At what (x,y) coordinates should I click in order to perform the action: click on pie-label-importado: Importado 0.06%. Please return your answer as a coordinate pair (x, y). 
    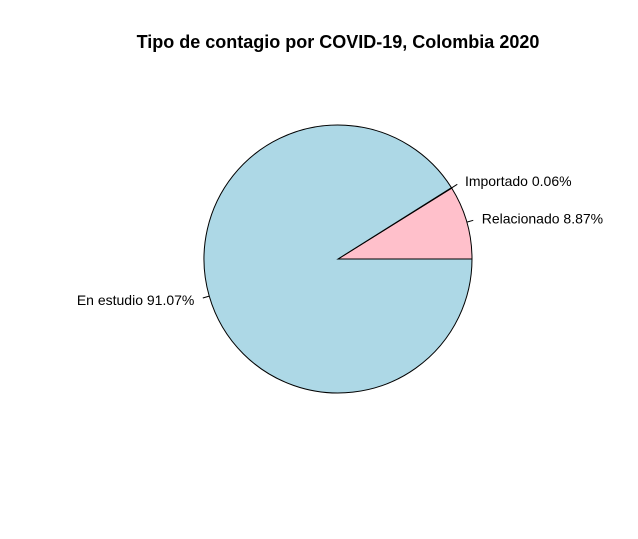
    Looking at the image, I should click on (518, 181).